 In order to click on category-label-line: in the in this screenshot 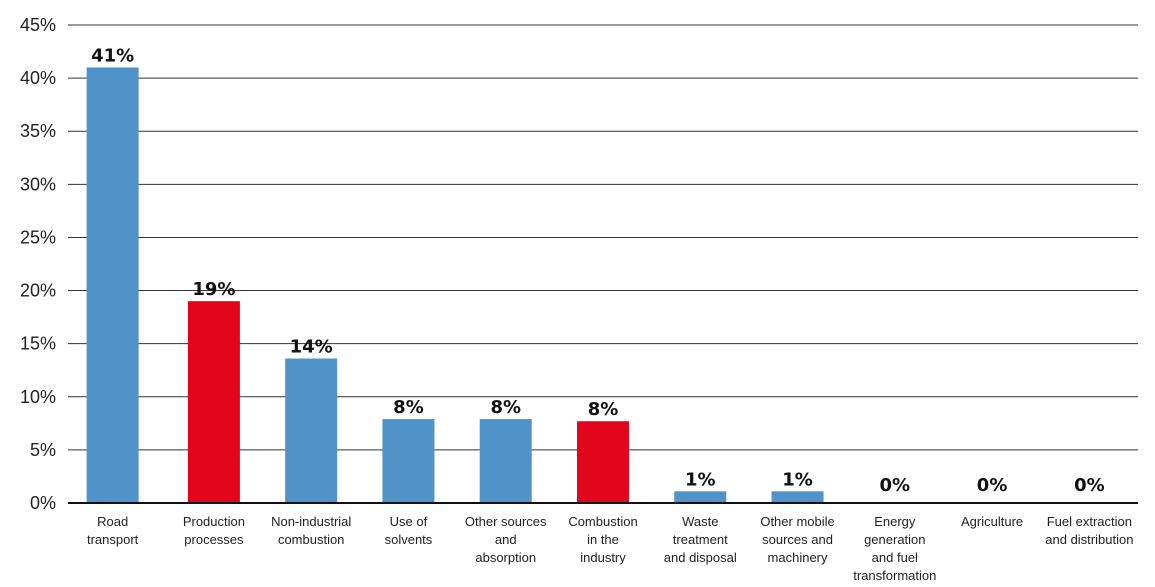, I will do `click(603, 539)`.